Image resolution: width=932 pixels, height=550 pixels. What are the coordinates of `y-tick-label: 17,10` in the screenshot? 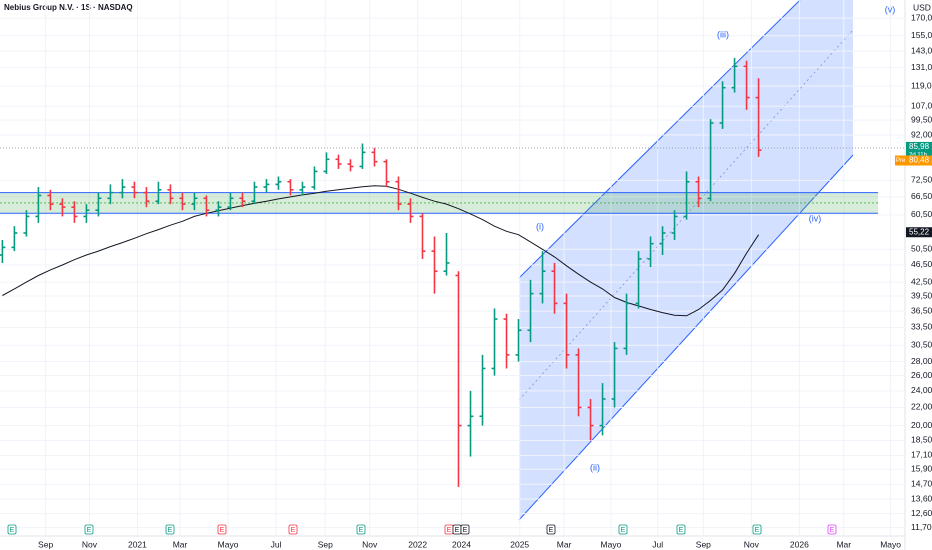 It's located at (921, 455).